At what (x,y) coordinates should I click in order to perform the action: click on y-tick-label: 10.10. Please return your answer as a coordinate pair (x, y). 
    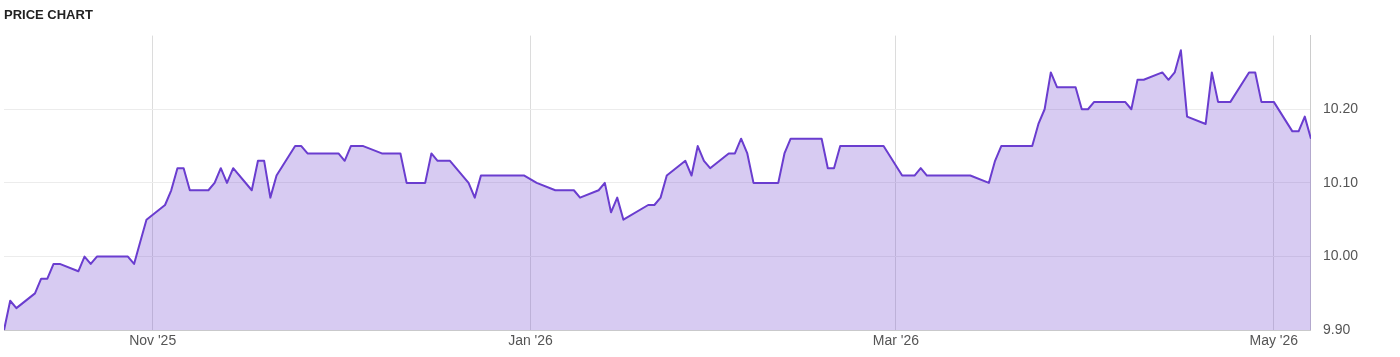
    Looking at the image, I should click on (1340, 181).